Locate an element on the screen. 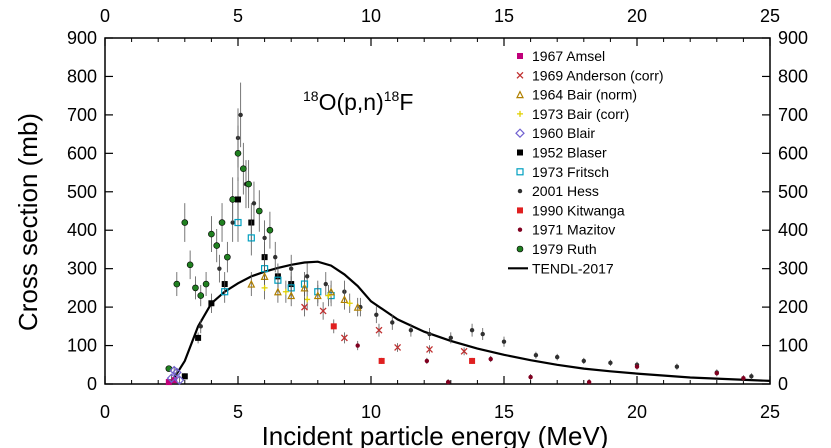  legend-marker-1964-bair-norm is located at coordinates (520, 94).